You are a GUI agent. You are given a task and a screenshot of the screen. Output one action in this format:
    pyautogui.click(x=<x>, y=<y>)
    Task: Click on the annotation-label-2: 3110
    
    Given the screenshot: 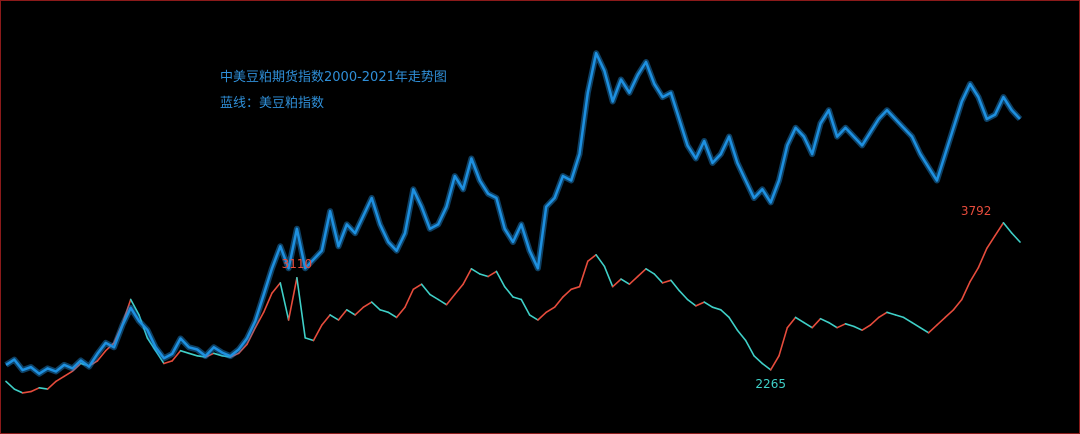 What is the action you would take?
    pyautogui.click(x=297, y=264)
    